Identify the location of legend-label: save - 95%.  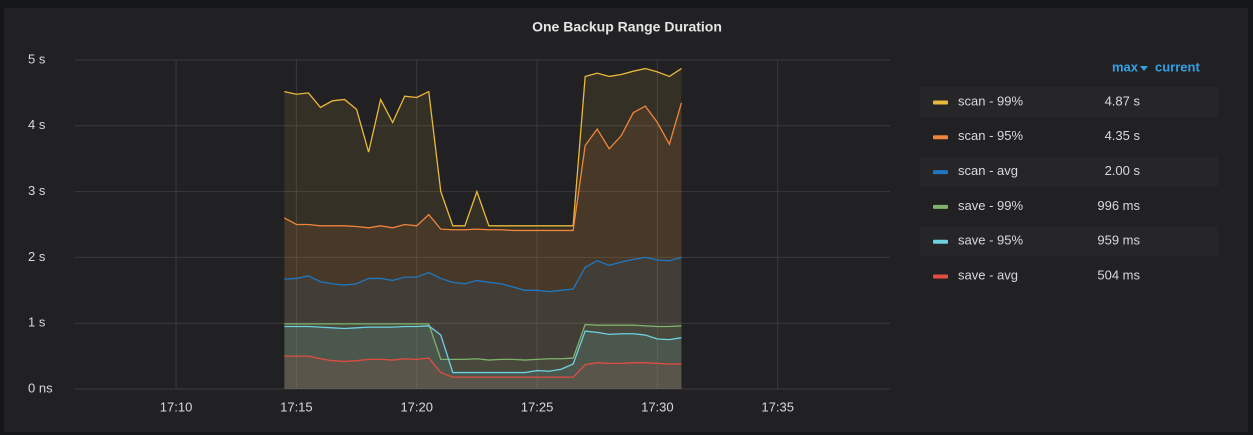
(990, 240).